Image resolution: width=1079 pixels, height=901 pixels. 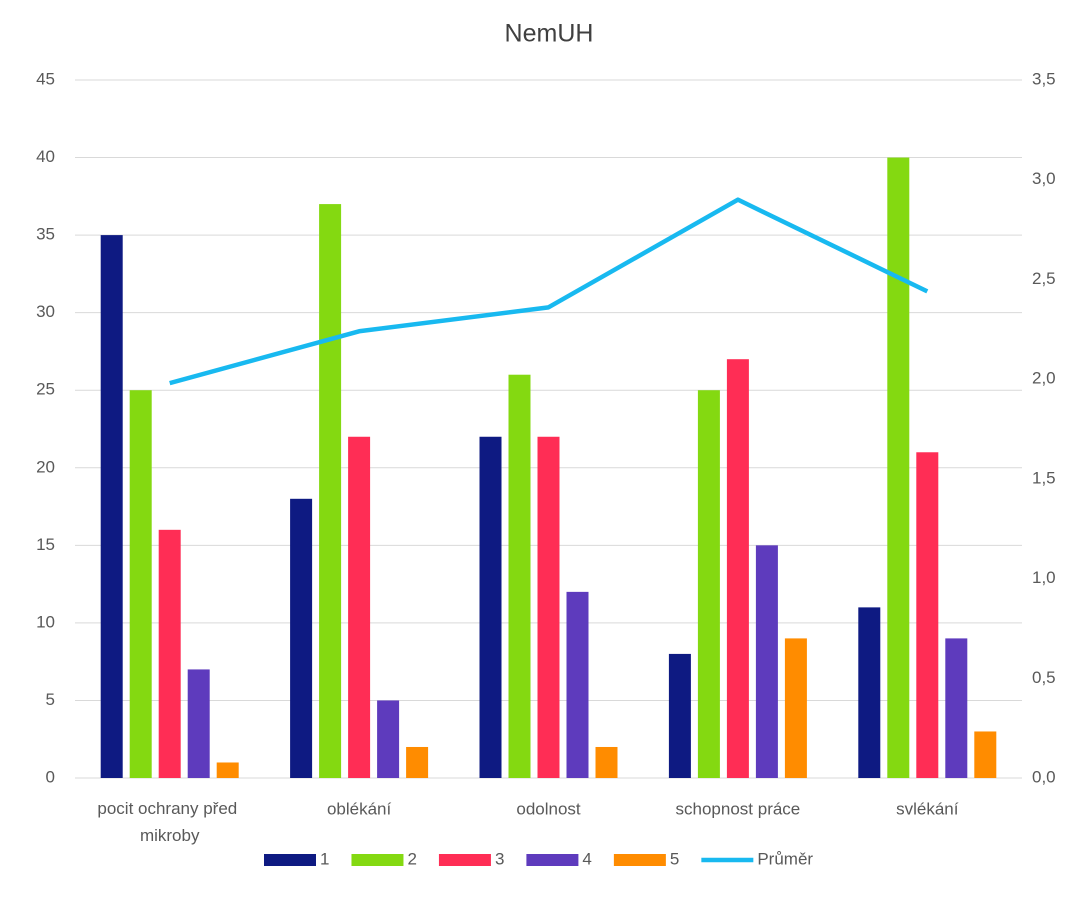 What do you see at coordinates (1044, 776) in the screenshot?
I see `y2-tick-label: 0,0` at bounding box center [1044, 776].